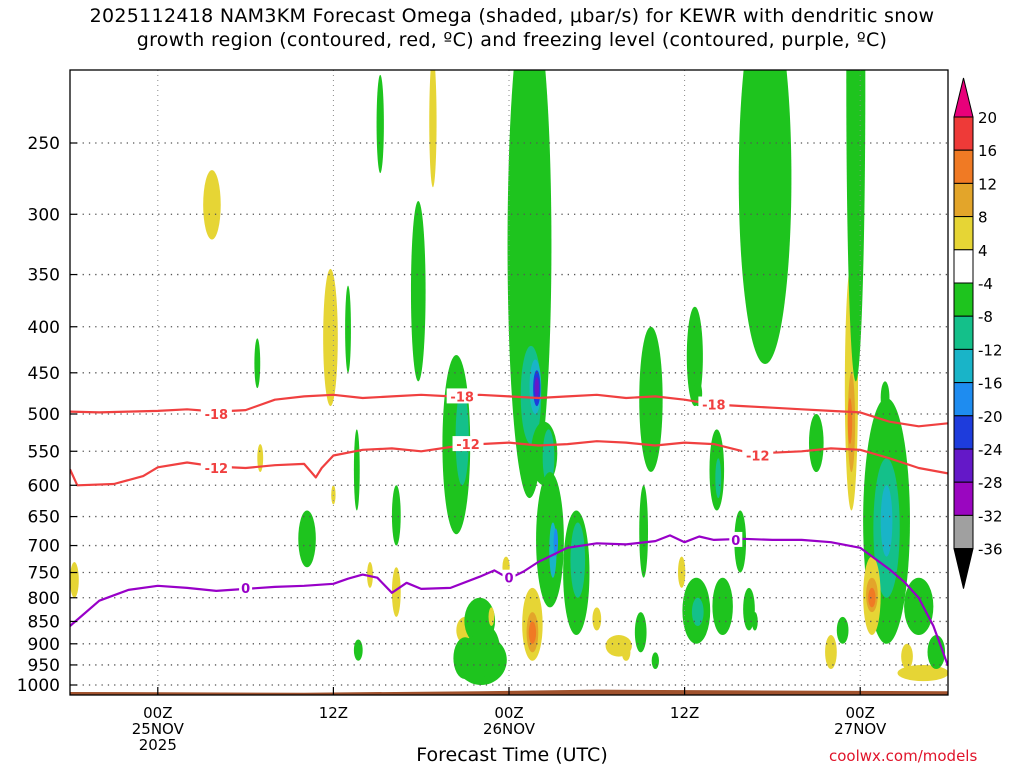 The image size is (1024, 768). Describe the element at coordinates (508, 579) in the screenshot. I see `contour-label-0-1: 0` at that location.